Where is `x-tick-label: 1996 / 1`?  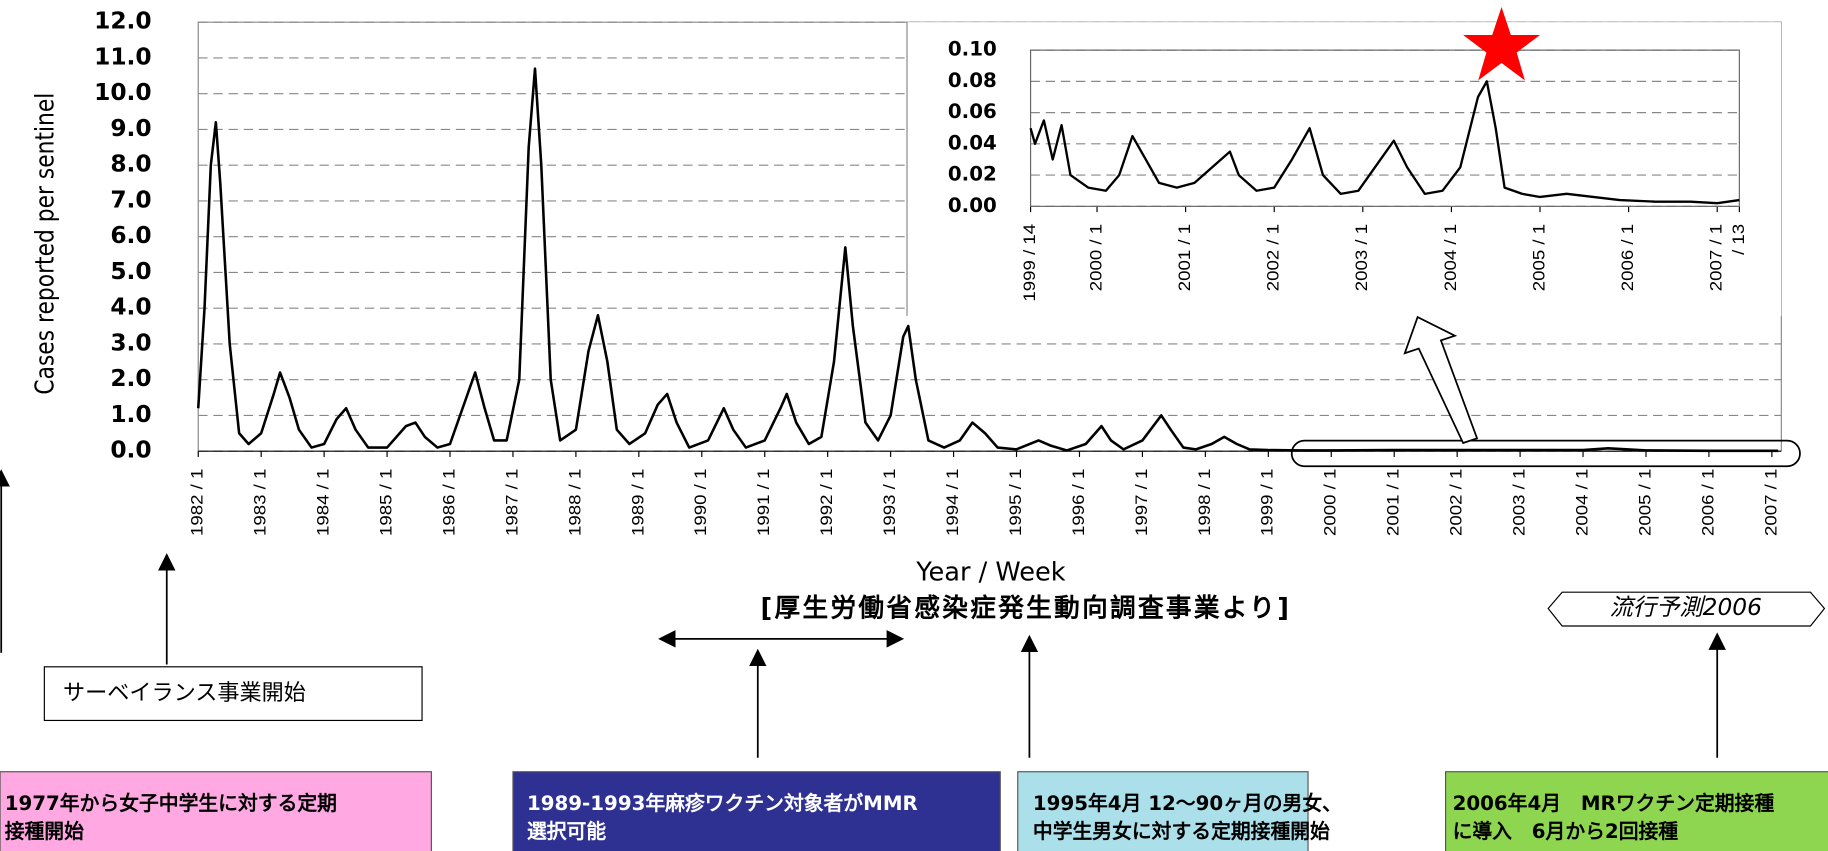 x-tick-label: 1996 / 1 is located at coordinates (1078, 502).